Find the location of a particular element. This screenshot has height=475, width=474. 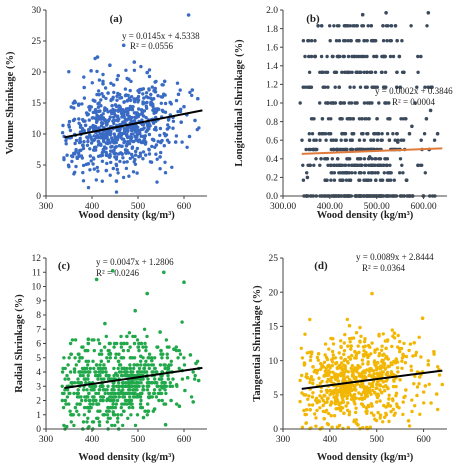

y-tick-label: 20 is located at coordinates (37, 73).